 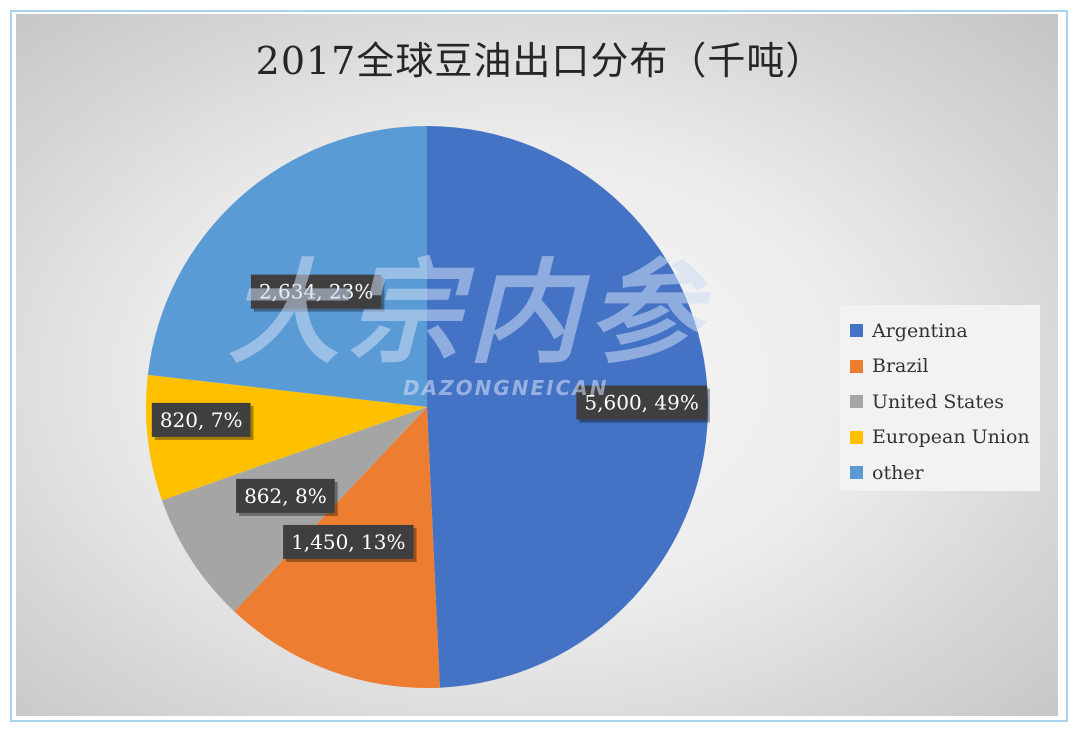 I want to click on legend-label: United States, so click(x=938, y=401).